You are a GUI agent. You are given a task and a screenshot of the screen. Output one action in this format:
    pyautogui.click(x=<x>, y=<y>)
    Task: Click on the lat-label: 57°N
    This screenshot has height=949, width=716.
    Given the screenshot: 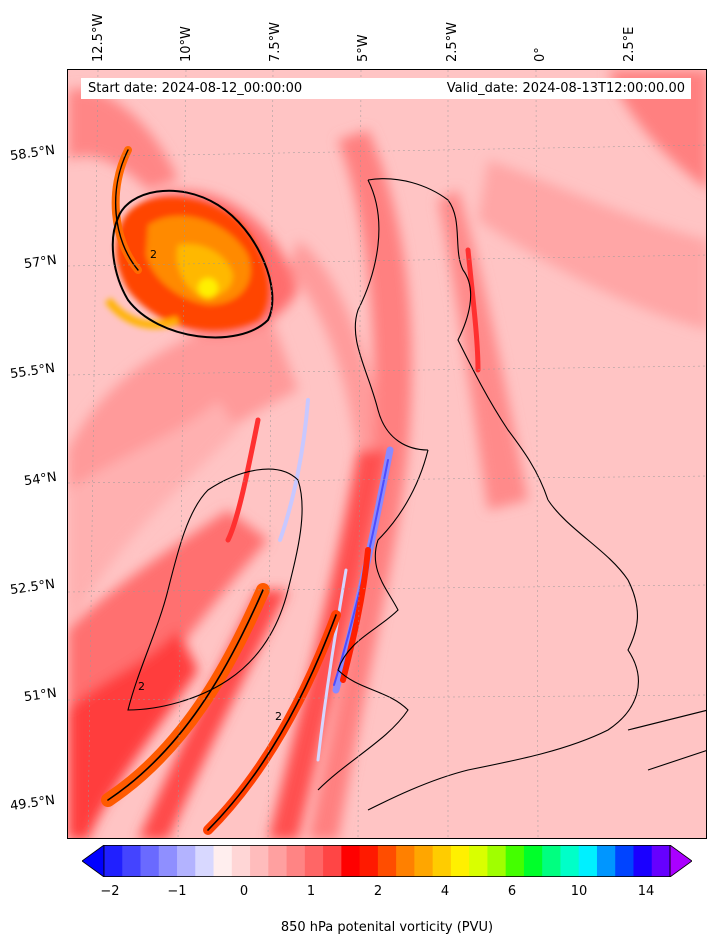 What is the action you would take?
    pyautogui.click(x=40, y=262)
    